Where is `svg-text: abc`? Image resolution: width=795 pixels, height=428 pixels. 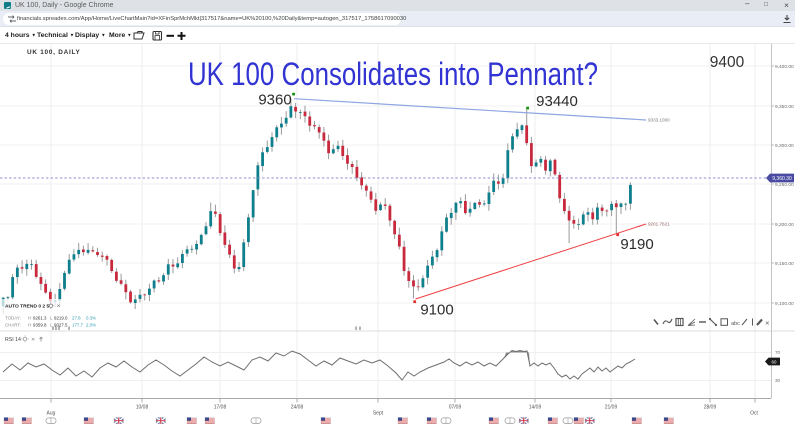
svg-text: abc is located at coordinates (735, 324).